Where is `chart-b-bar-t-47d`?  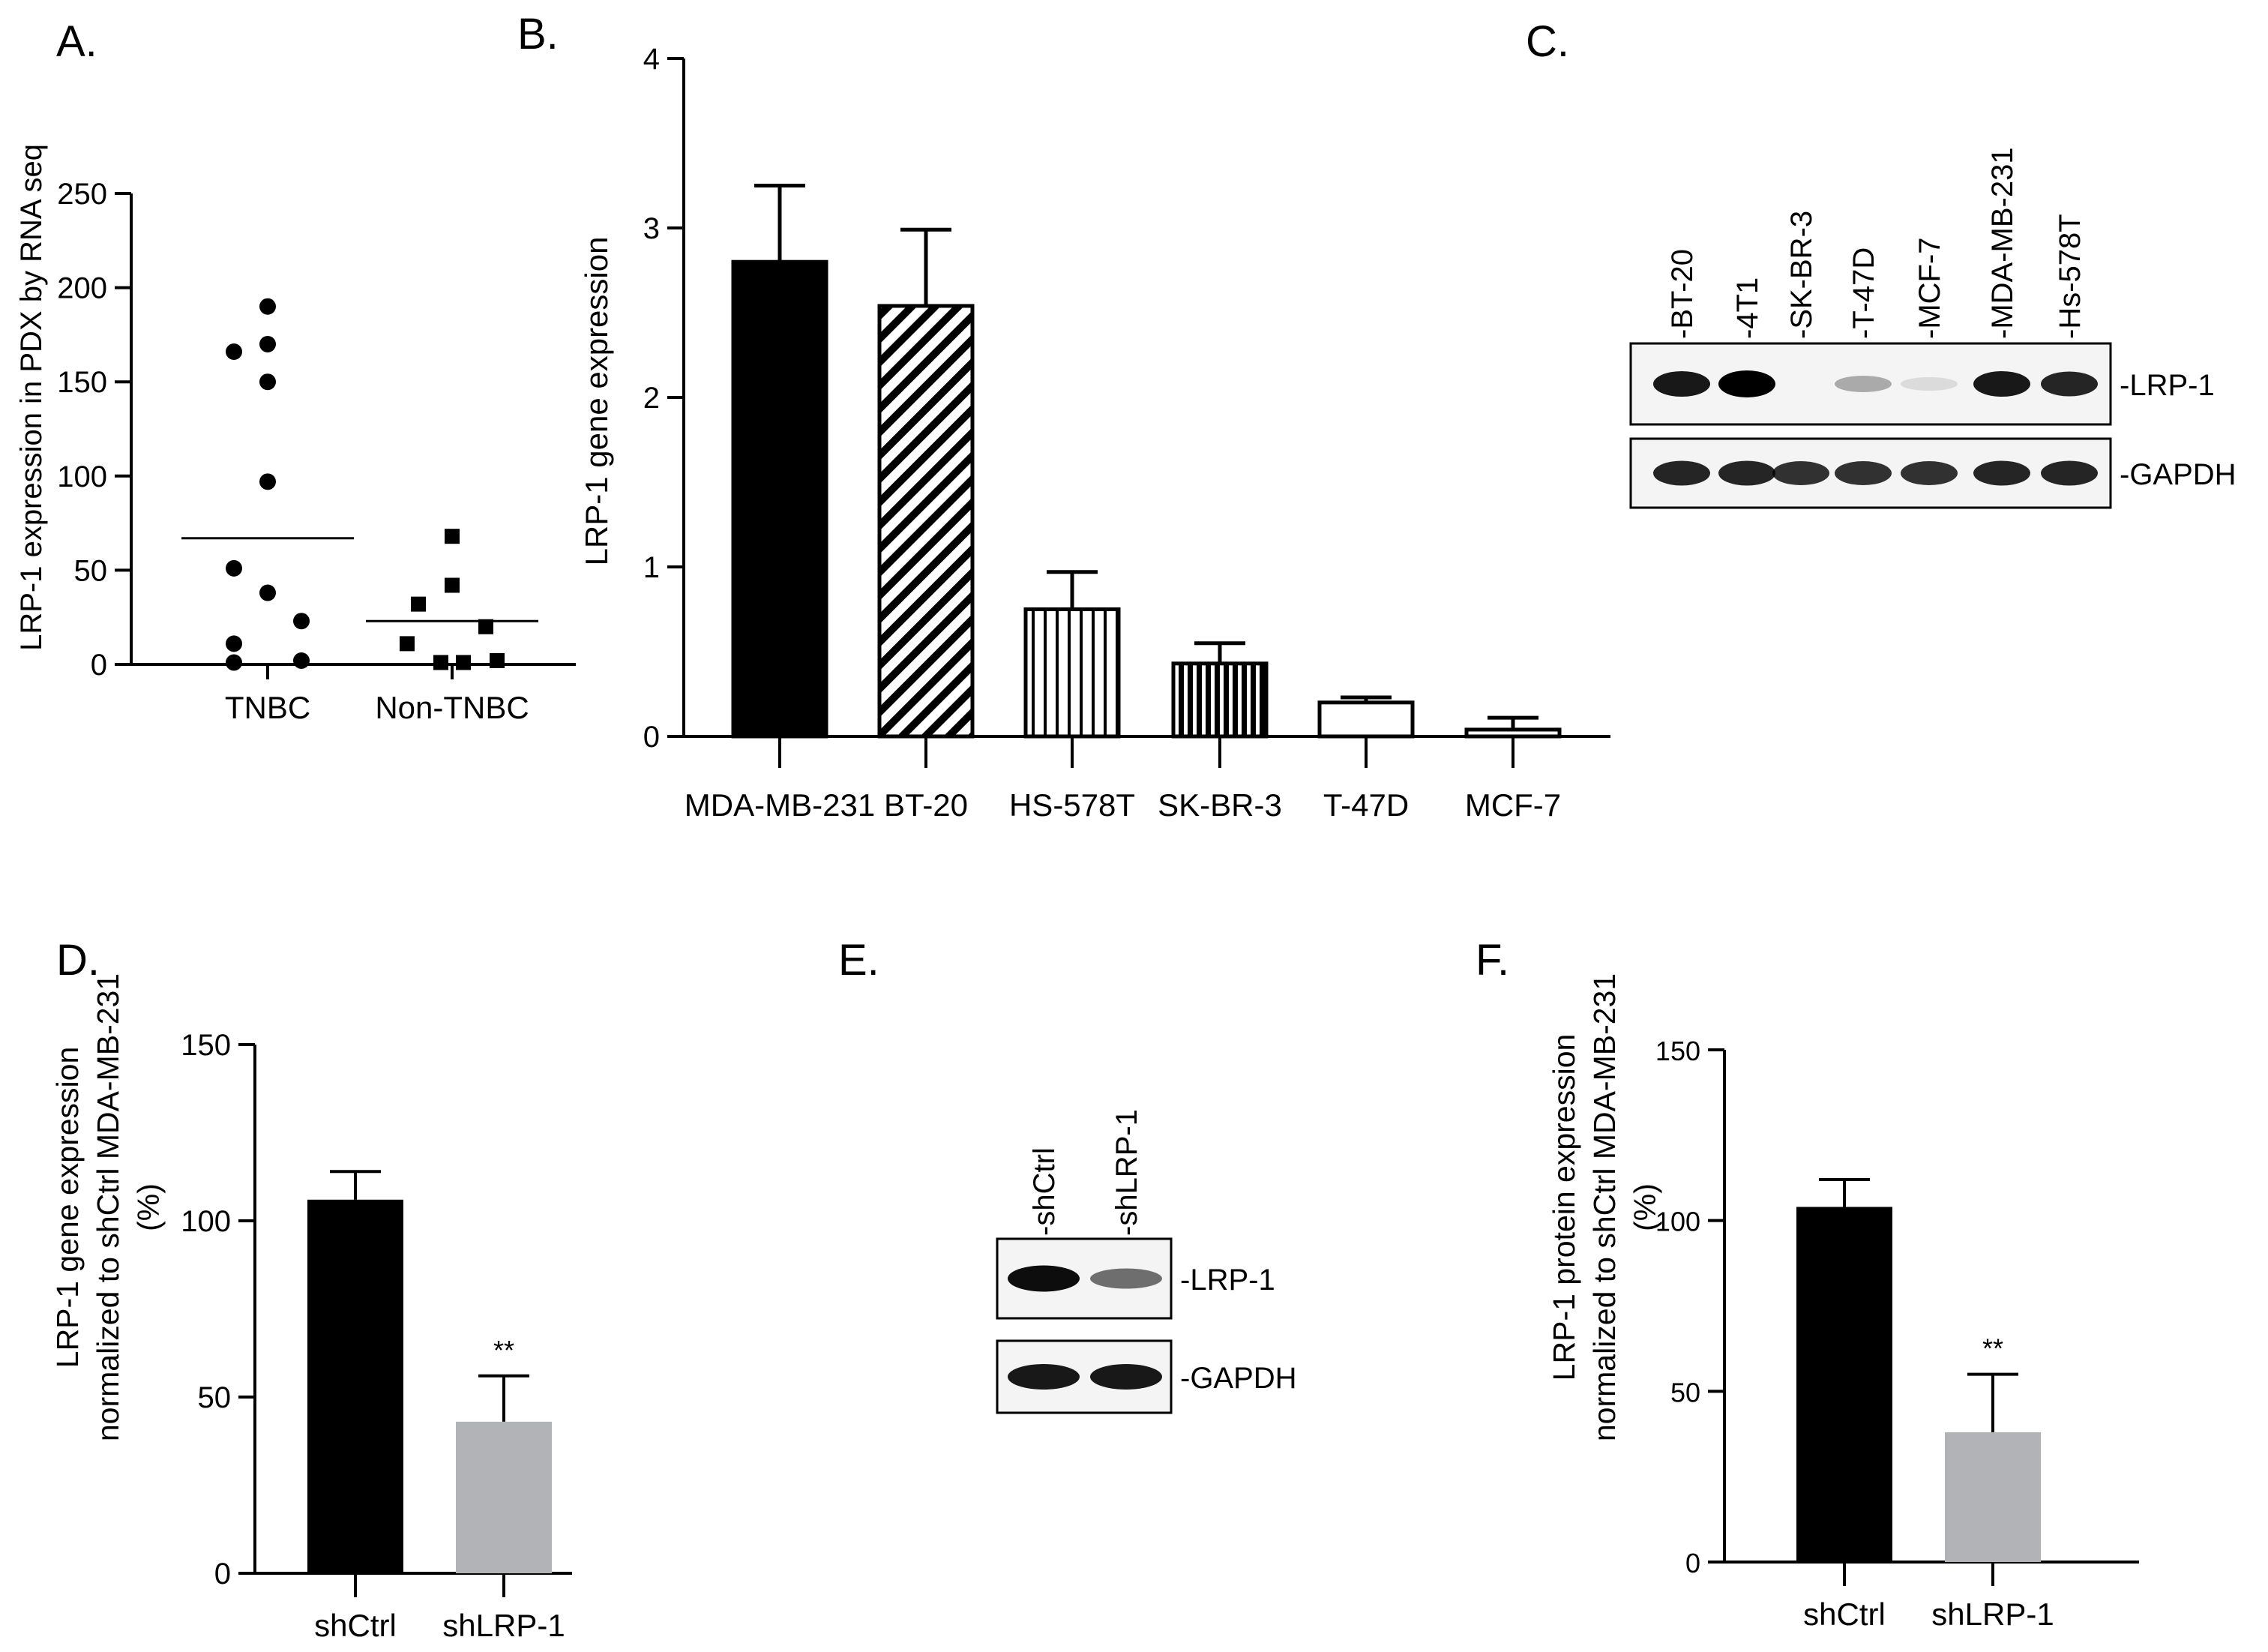
chart-b-bar-t-47d is located at coordinates (1366, 719).